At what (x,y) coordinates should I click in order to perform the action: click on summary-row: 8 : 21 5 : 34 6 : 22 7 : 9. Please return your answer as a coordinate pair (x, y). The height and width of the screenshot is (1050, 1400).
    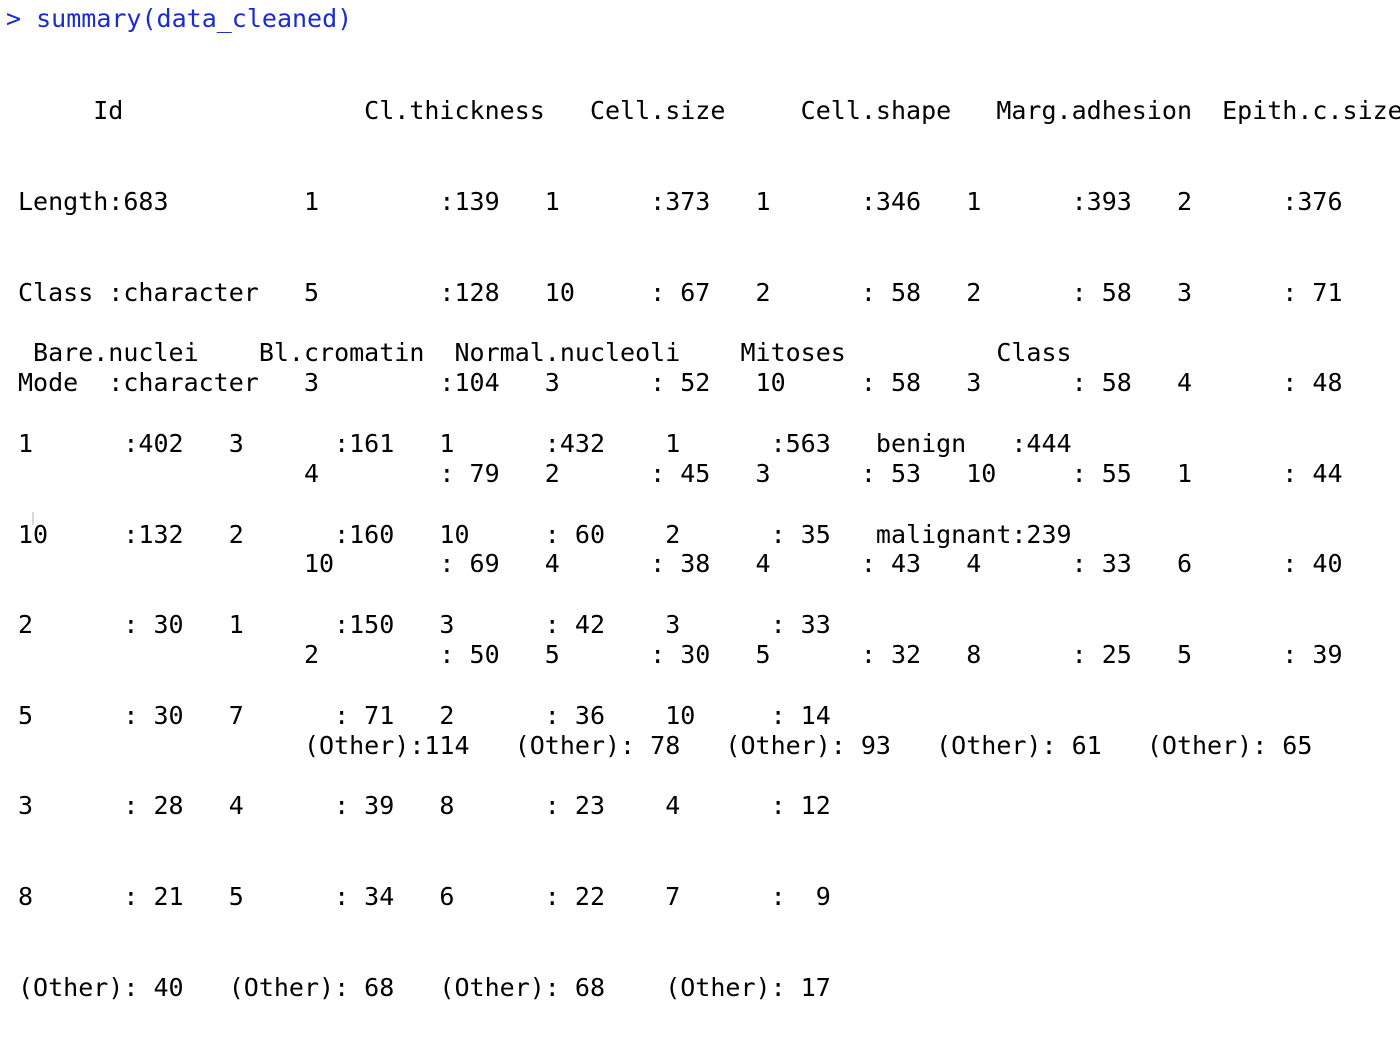
    Looking at the image, I should click on (560, 896).